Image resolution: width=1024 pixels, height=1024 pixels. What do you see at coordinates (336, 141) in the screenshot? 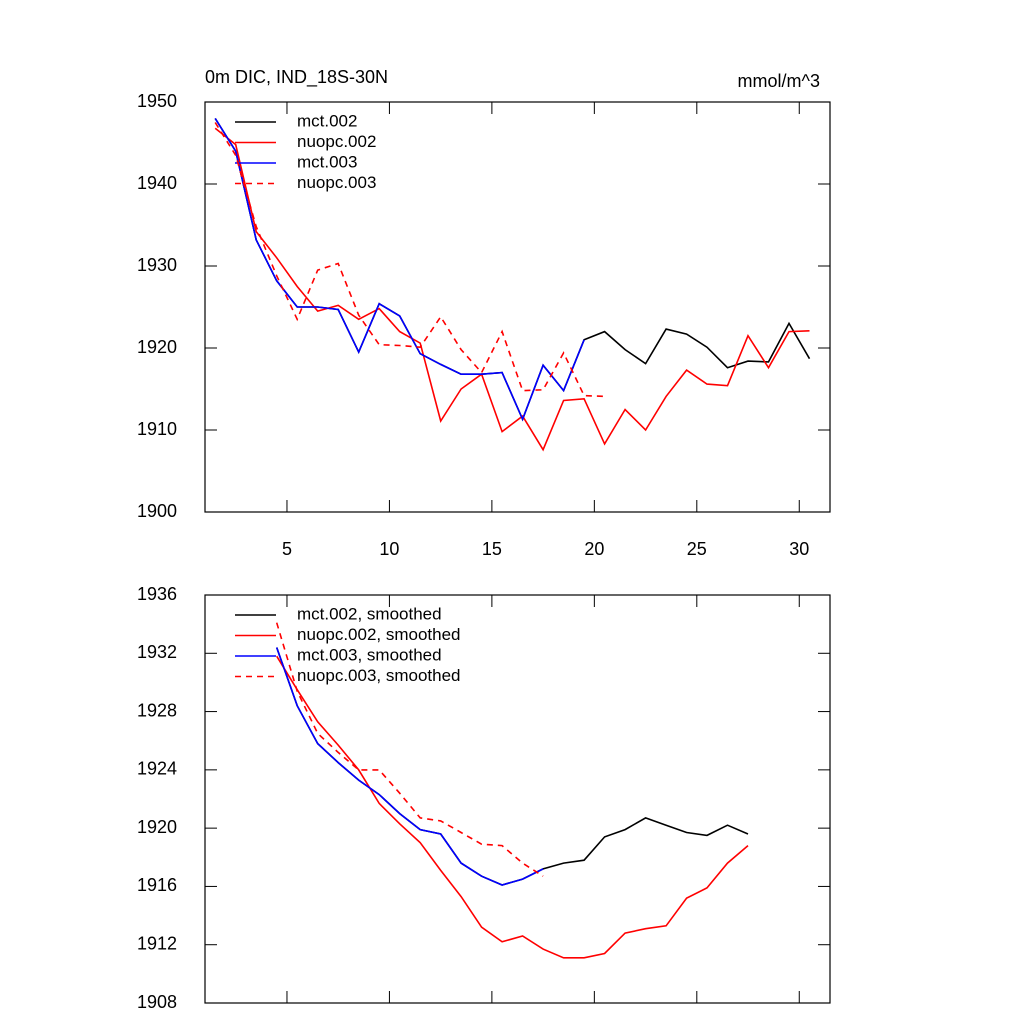
I see `legend-label: nuopc.002` at bounding box center [336, 141].